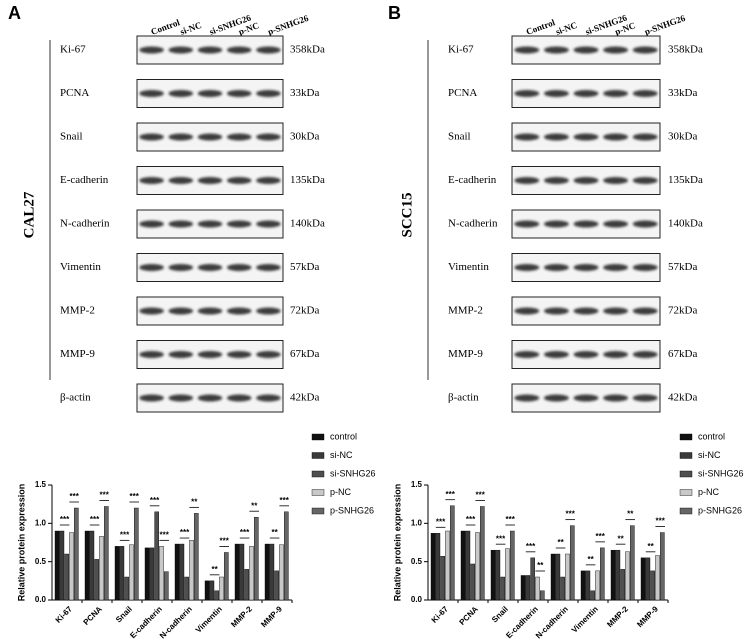 This screenshot has width=744, height=640. I want to click on protein-label: MMP-2, so click(77, 311).